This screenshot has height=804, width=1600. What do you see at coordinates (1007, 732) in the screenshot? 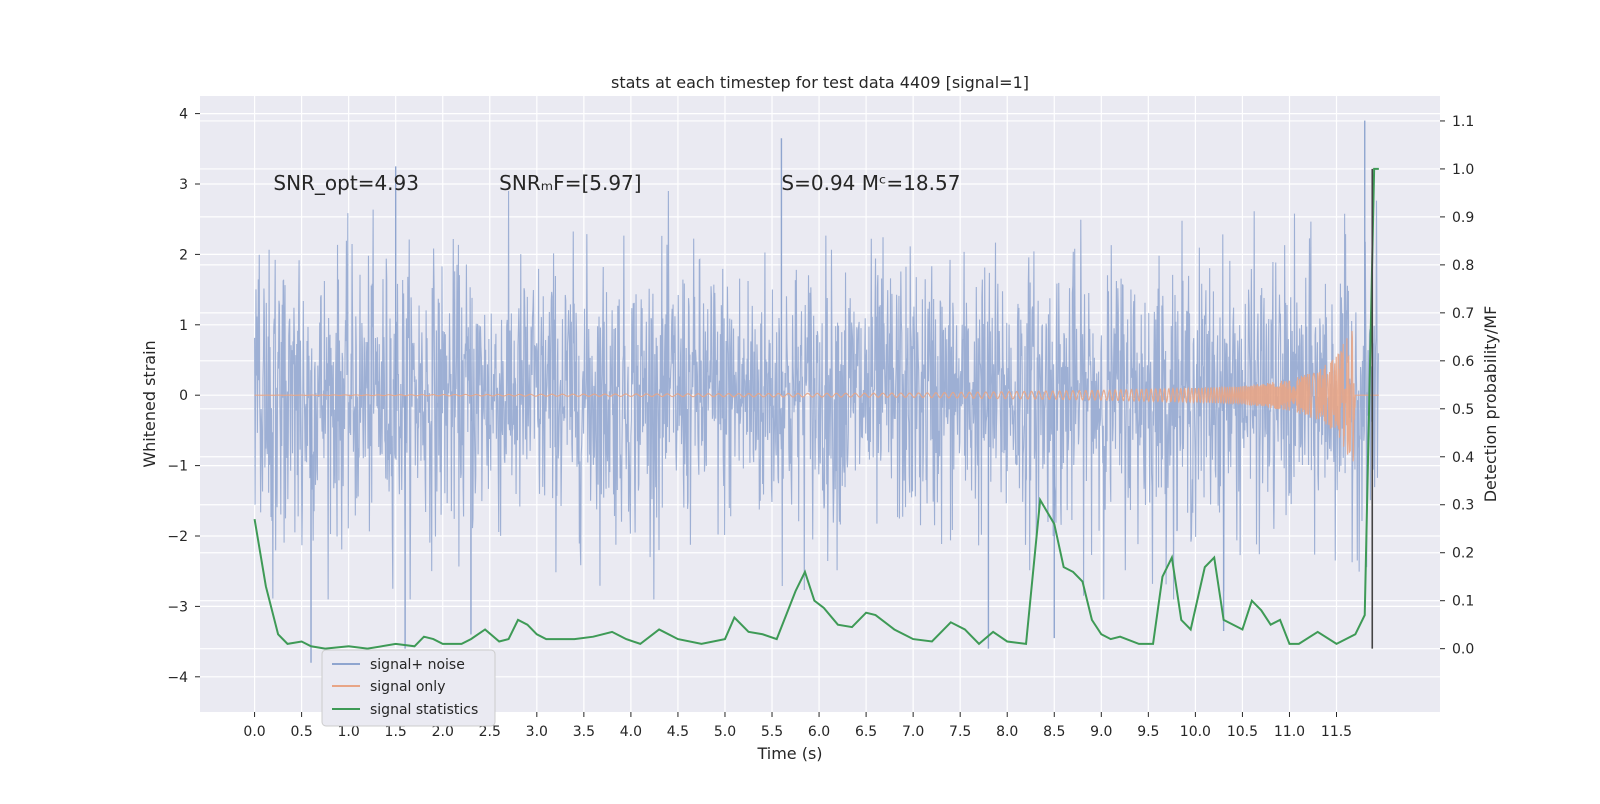
I see `x-tick-label: 8.0` at bounding box center [1007, 732].